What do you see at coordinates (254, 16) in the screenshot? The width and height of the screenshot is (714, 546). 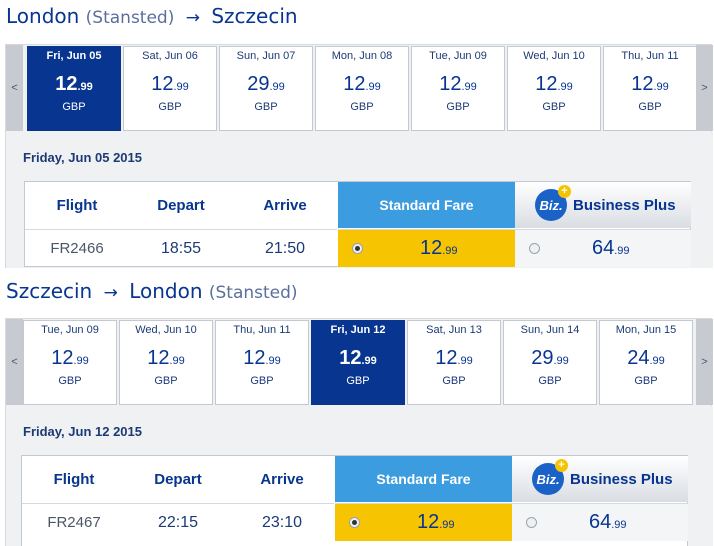 I see `destination-city: Szczecin` at bounding box center [254, 16].